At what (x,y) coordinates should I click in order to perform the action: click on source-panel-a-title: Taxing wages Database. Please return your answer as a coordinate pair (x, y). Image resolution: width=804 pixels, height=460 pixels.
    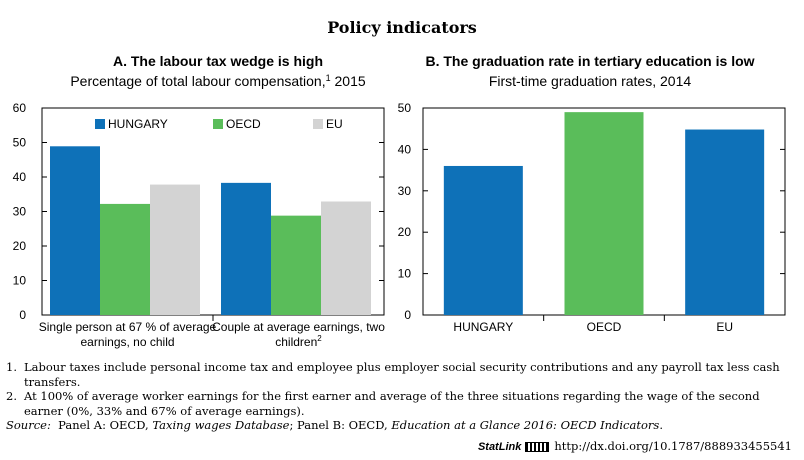
    Looking at the image, I should click on (221, 425).